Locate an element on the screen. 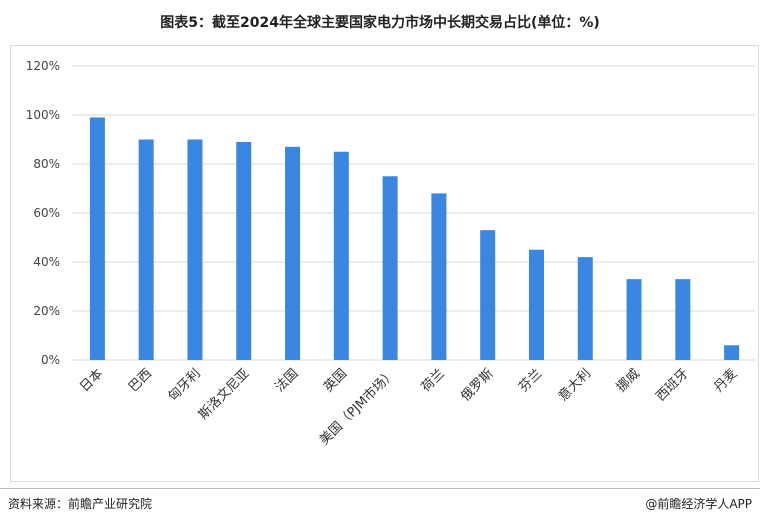  y-tick-label: 60% is located at coordinates (46, 213).